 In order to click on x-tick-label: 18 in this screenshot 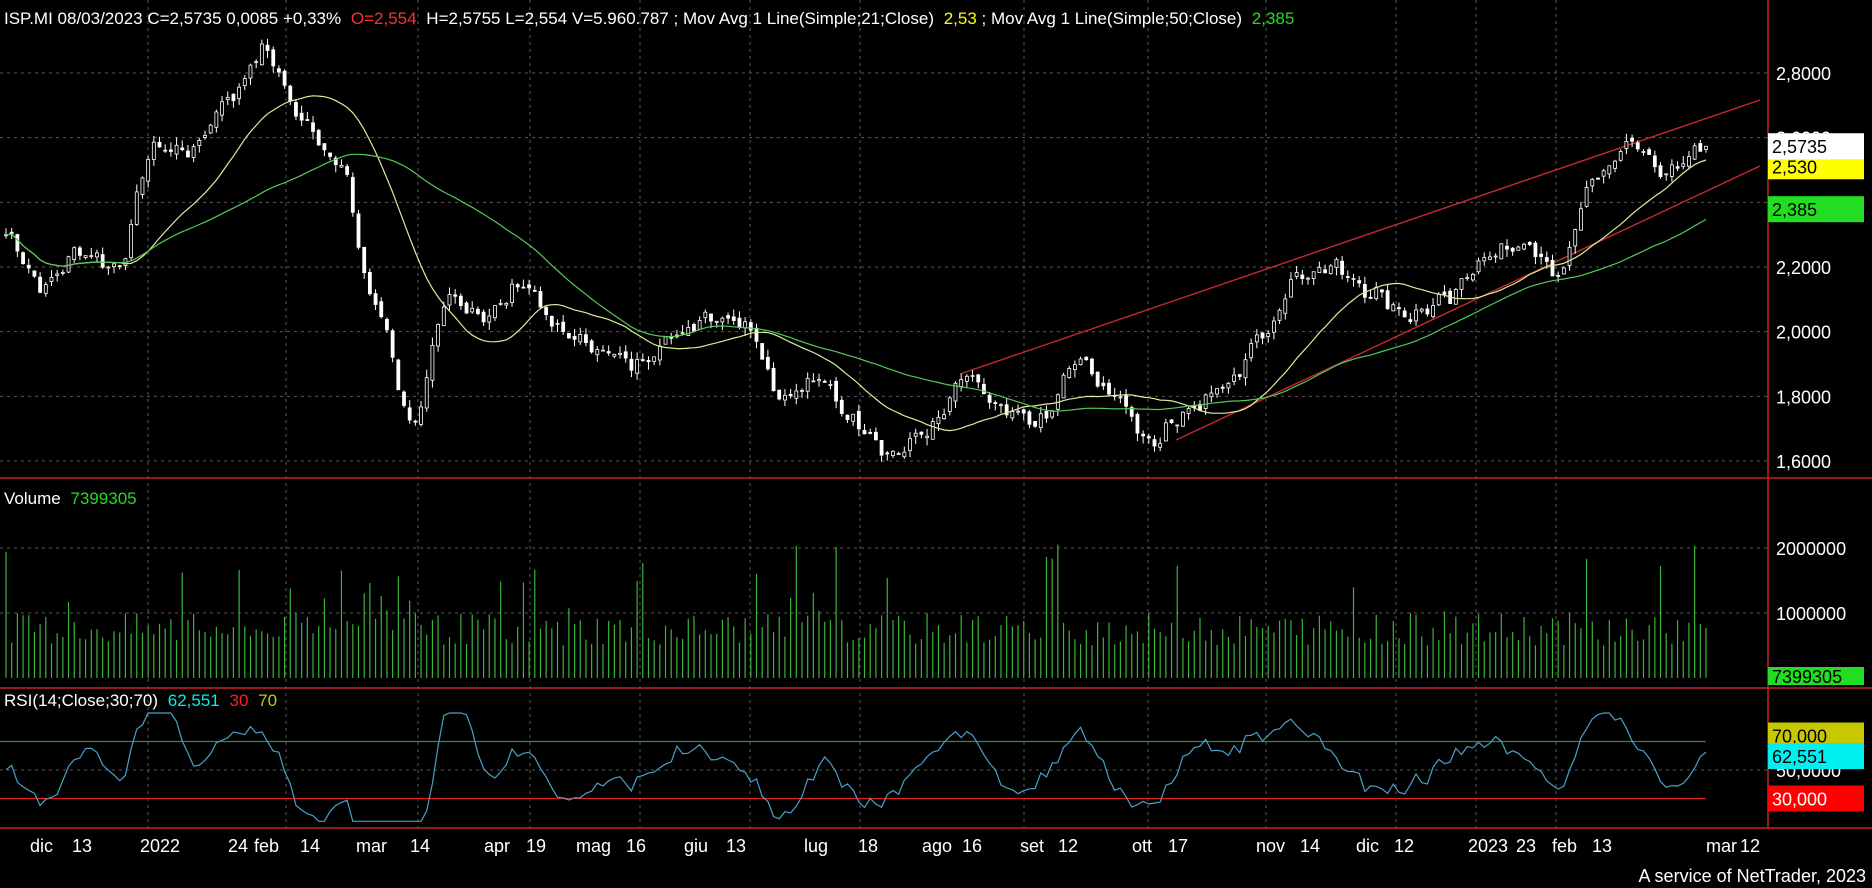, I will do `click(868, 846)`.